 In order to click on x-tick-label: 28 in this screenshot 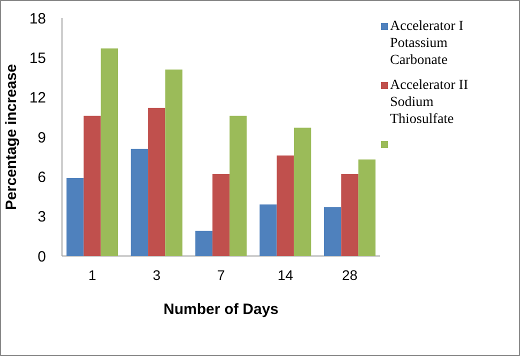, I will do `click(350, 275)`.